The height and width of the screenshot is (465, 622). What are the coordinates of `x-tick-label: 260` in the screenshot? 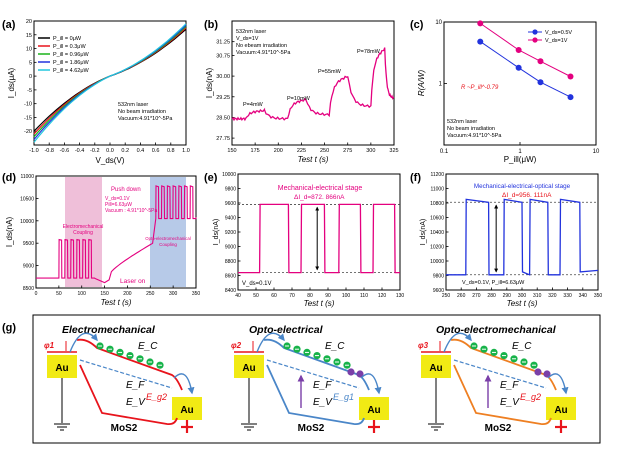 It's located at (461, 296).